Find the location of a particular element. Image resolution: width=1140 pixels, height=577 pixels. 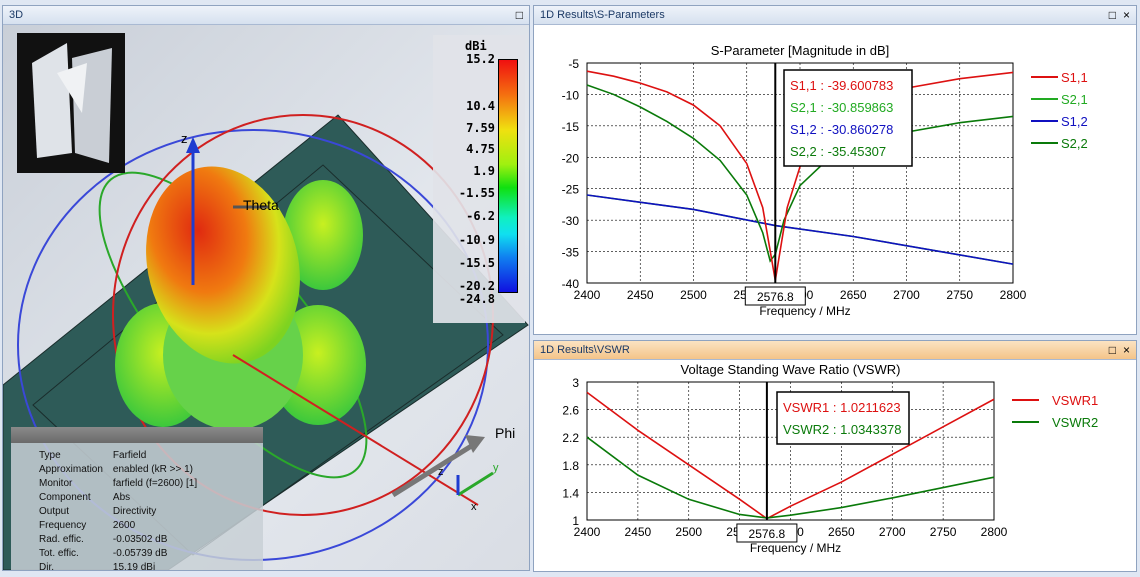

x-axis-line is located at coordinates (355, 430).